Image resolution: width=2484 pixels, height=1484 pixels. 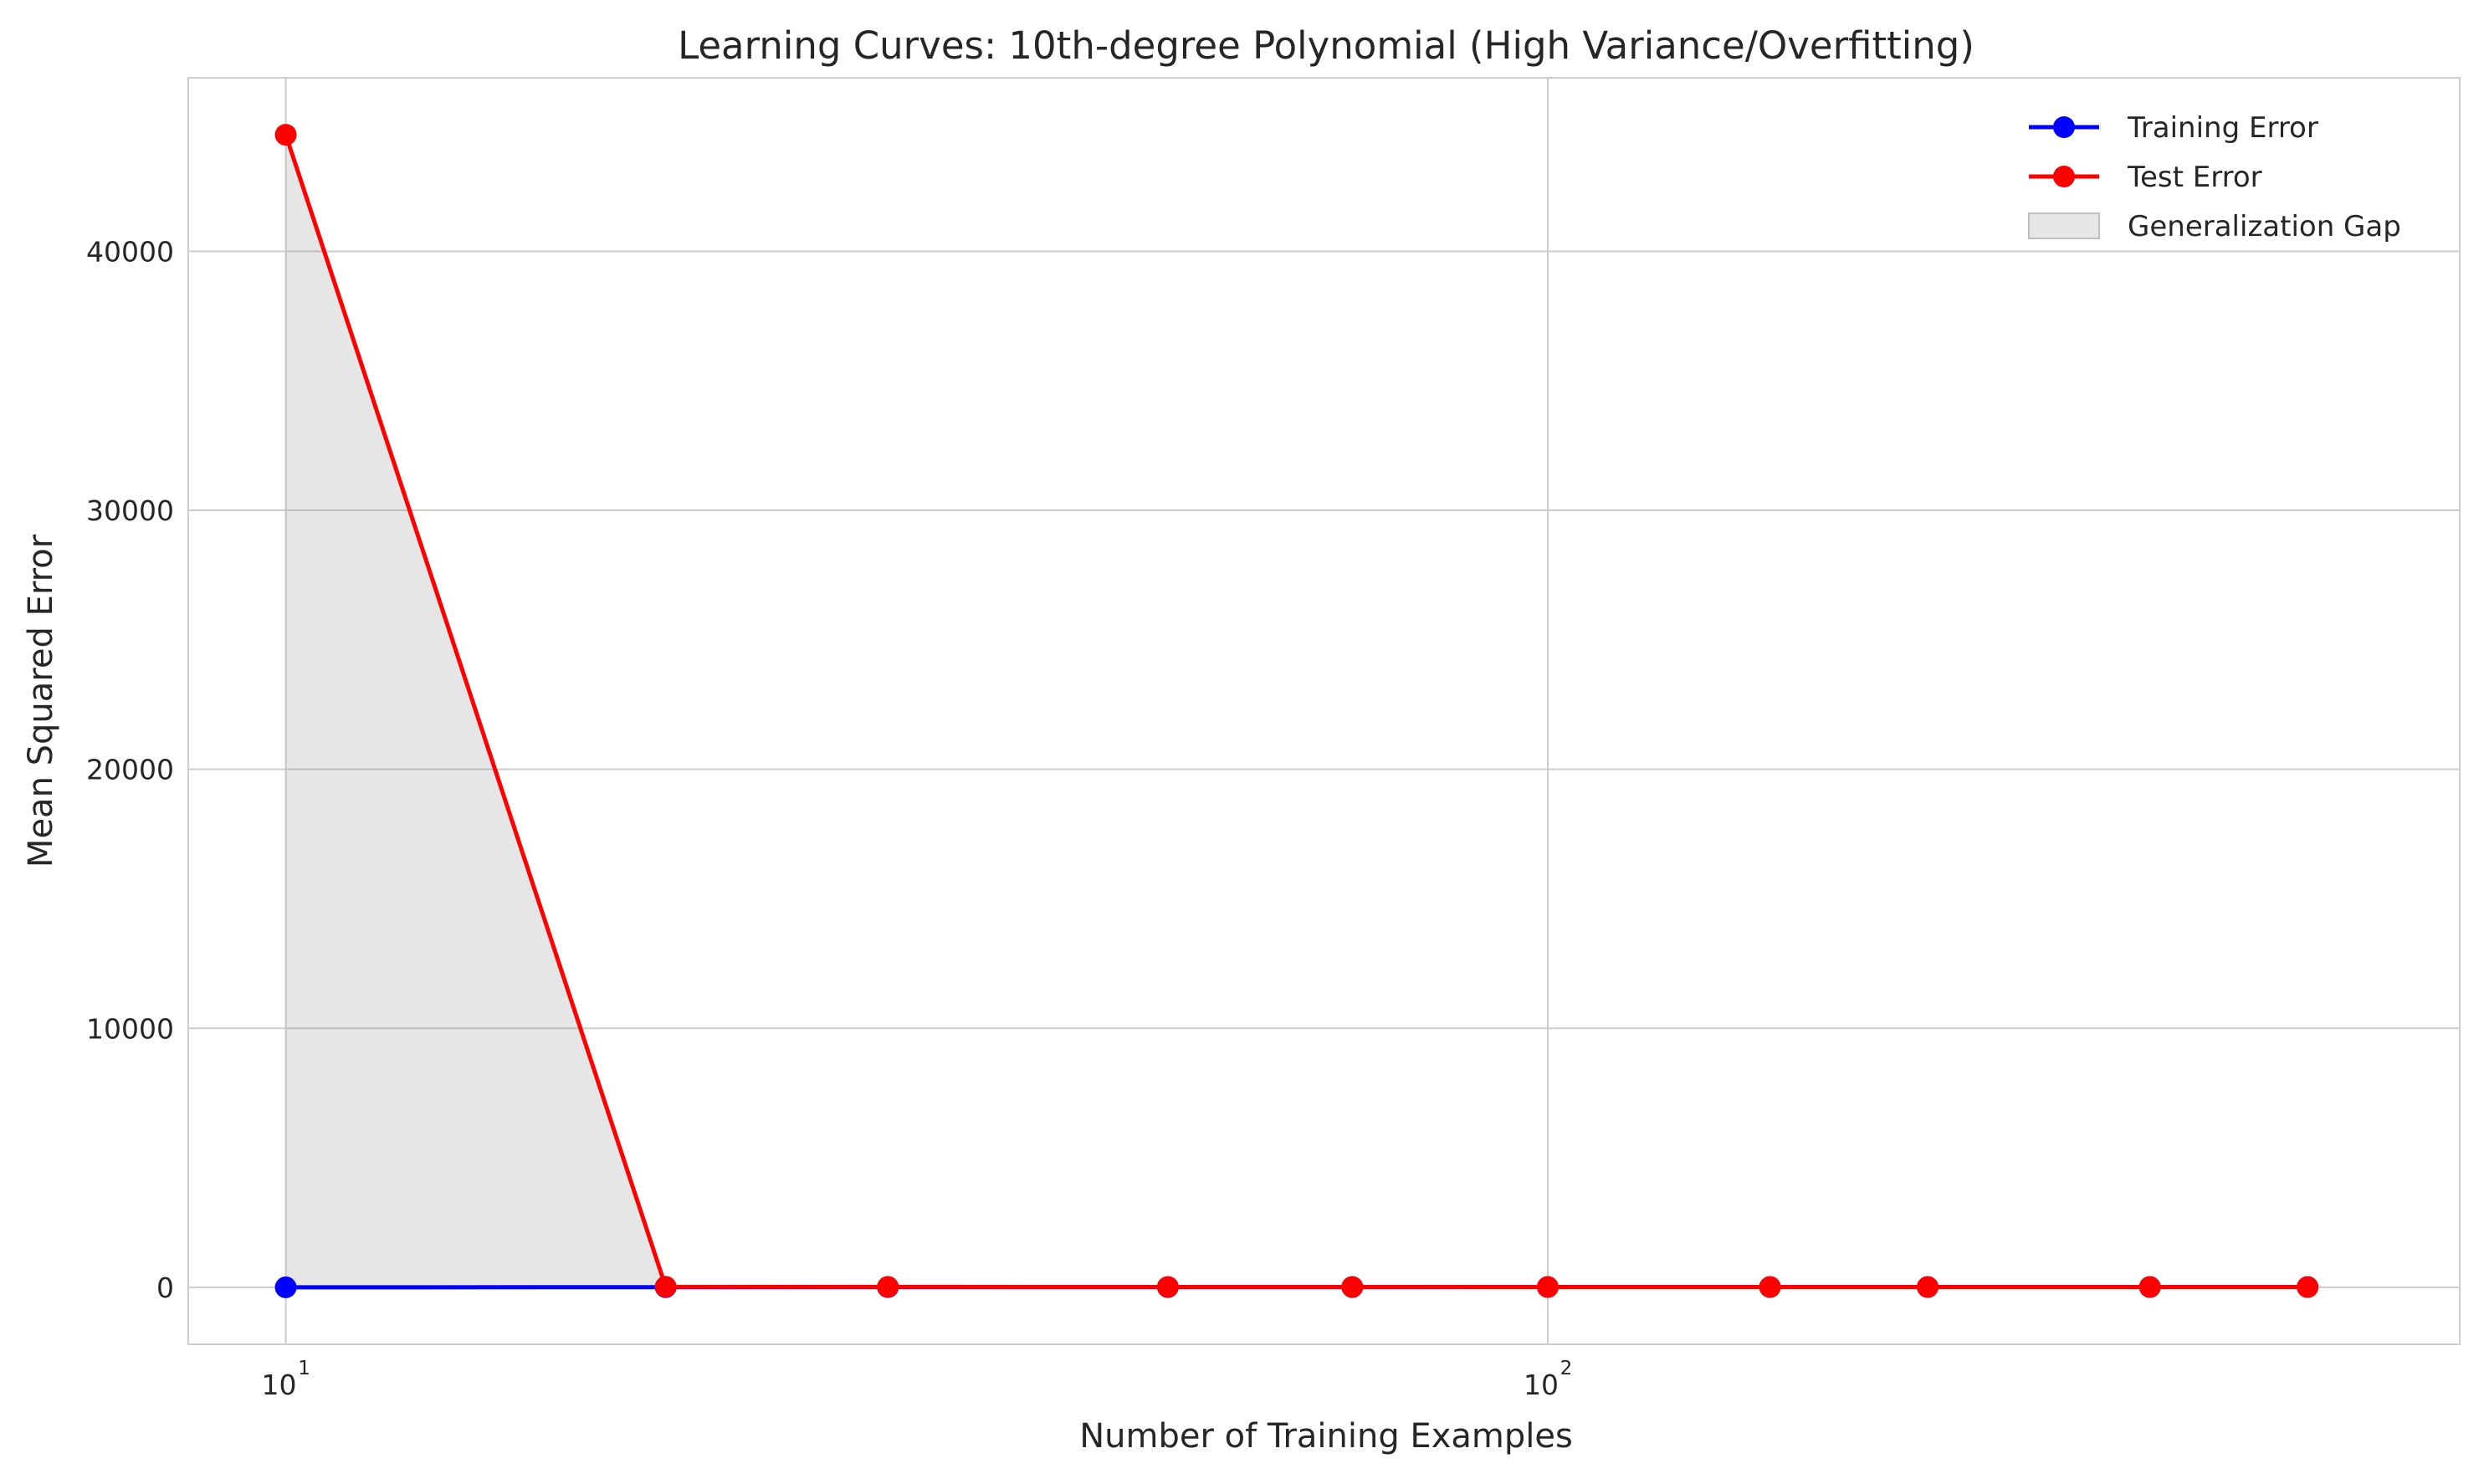 What do you see at coordinates (1326, 1436) in the screenshot?
I see `x-axis-label: Number of Training Examples` at bounding box center [1326, 1436].